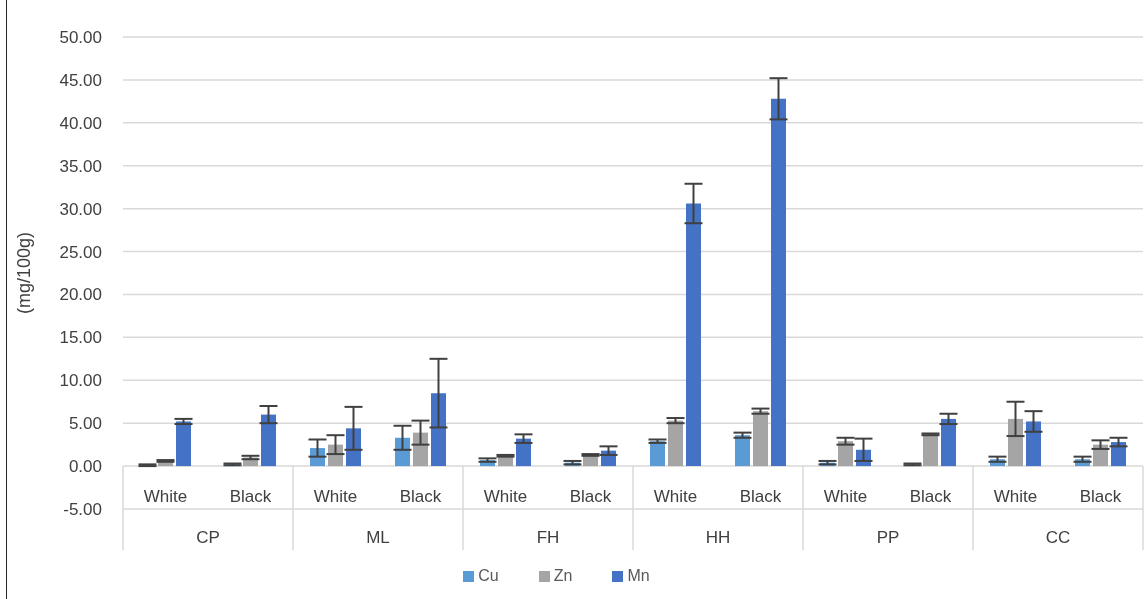 The image size is (1146, 599). I want to click on text: ML, so click(378, 537).